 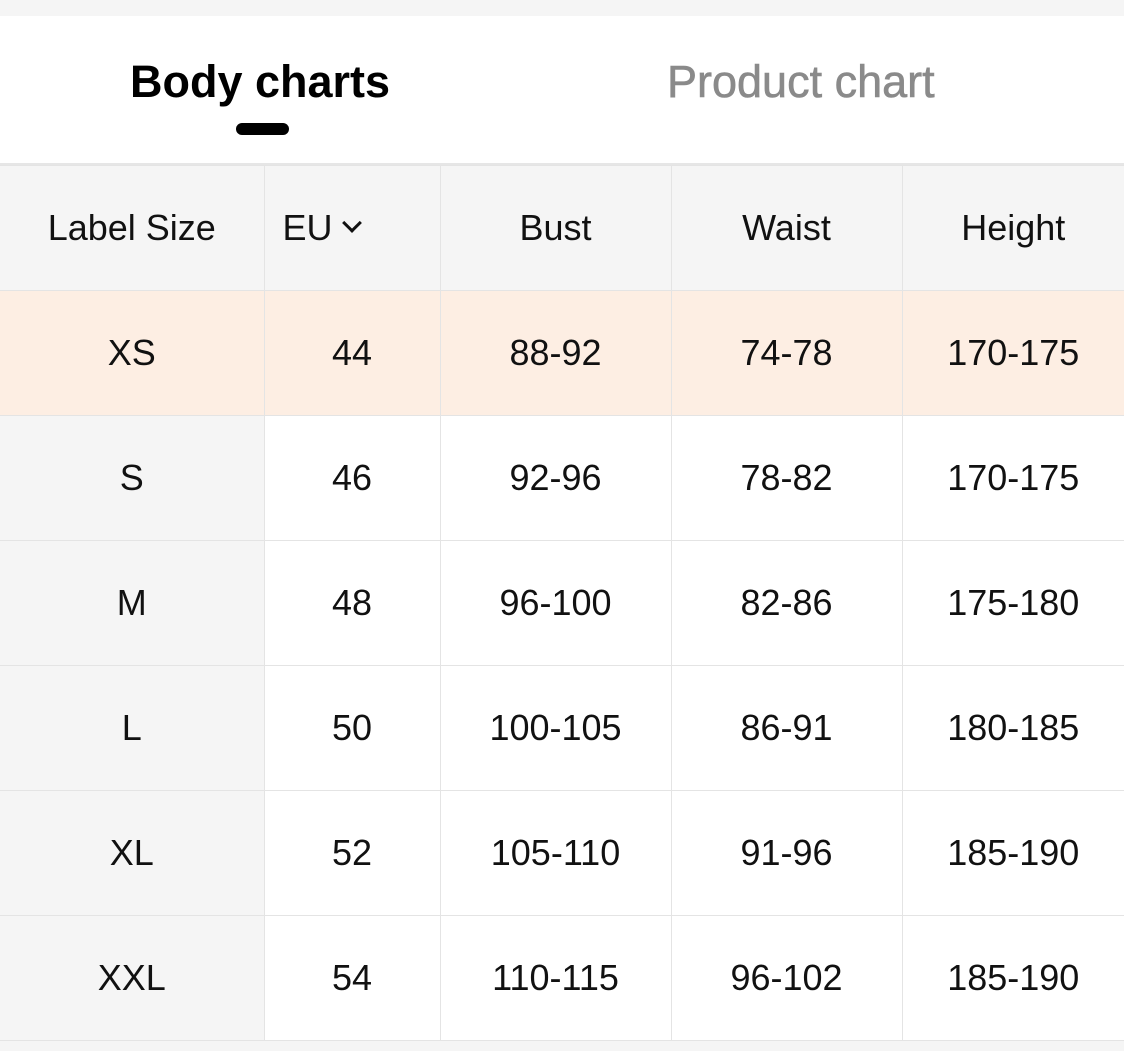 What do you see at coordinates (555, 978) in the screenshot?
I see `cell-bust: 110-115` at bounding box center [555, 978].